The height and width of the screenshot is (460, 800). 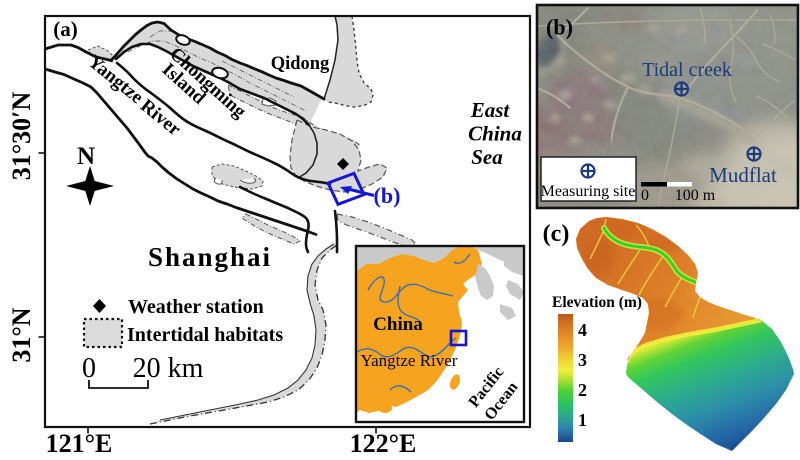 What do you see at coordinates (743, 175) in the screenshot?
I see `svg-text: Mudflat` at bounding box center [743, 175].